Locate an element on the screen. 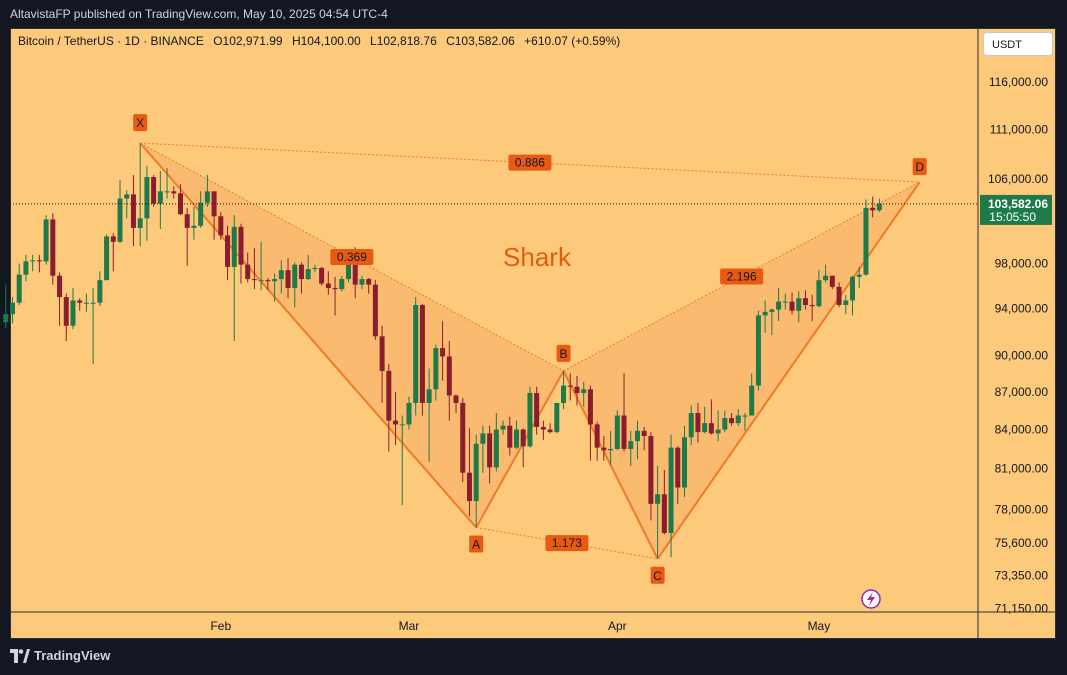  tradingview-logo-icon is located at coordinates (20, 655).